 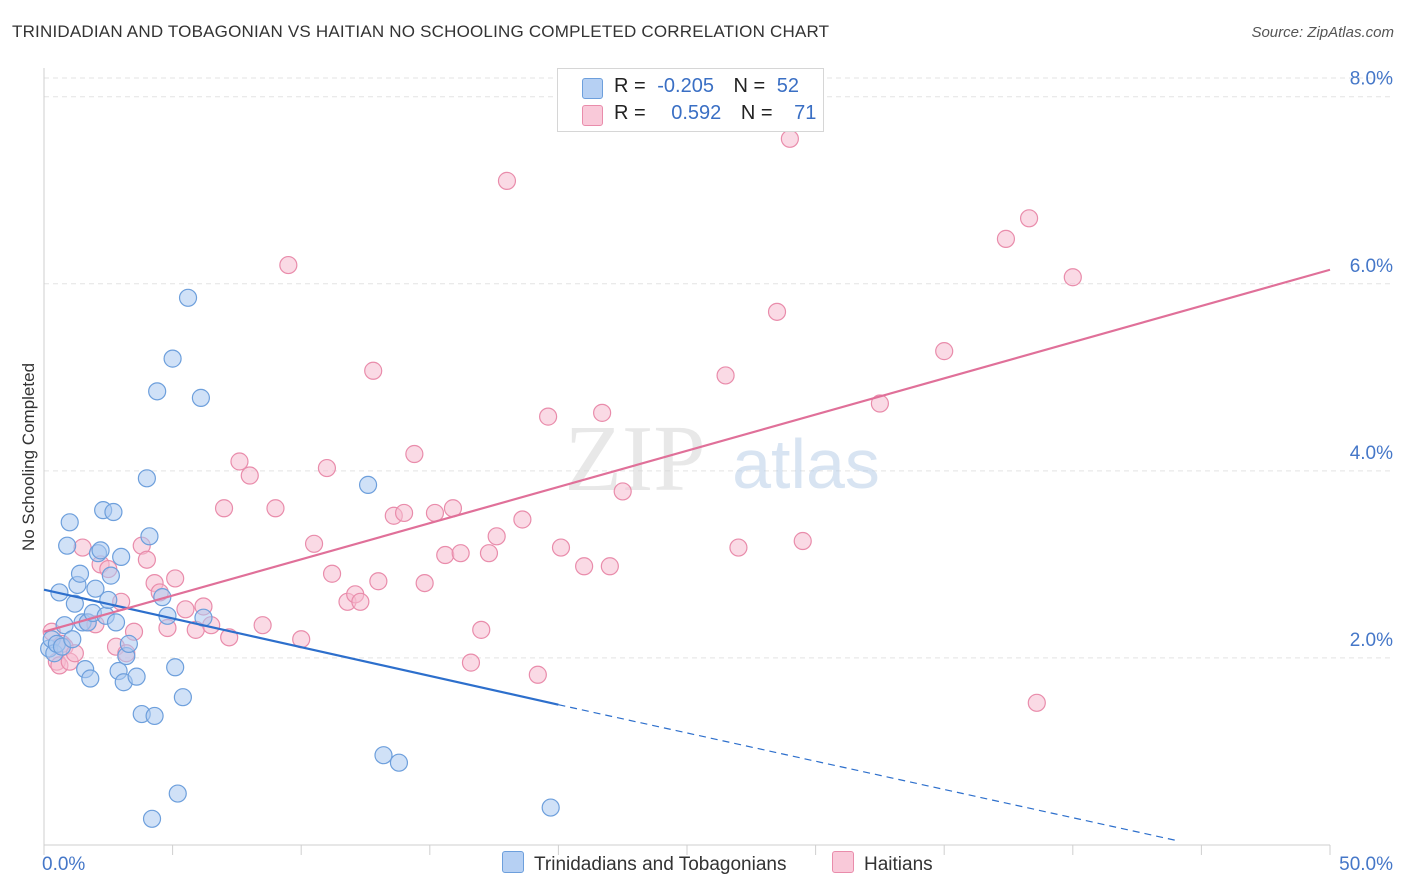 I want to click on x-tick-label-0: 0.0%, so click(x=63, y=864).